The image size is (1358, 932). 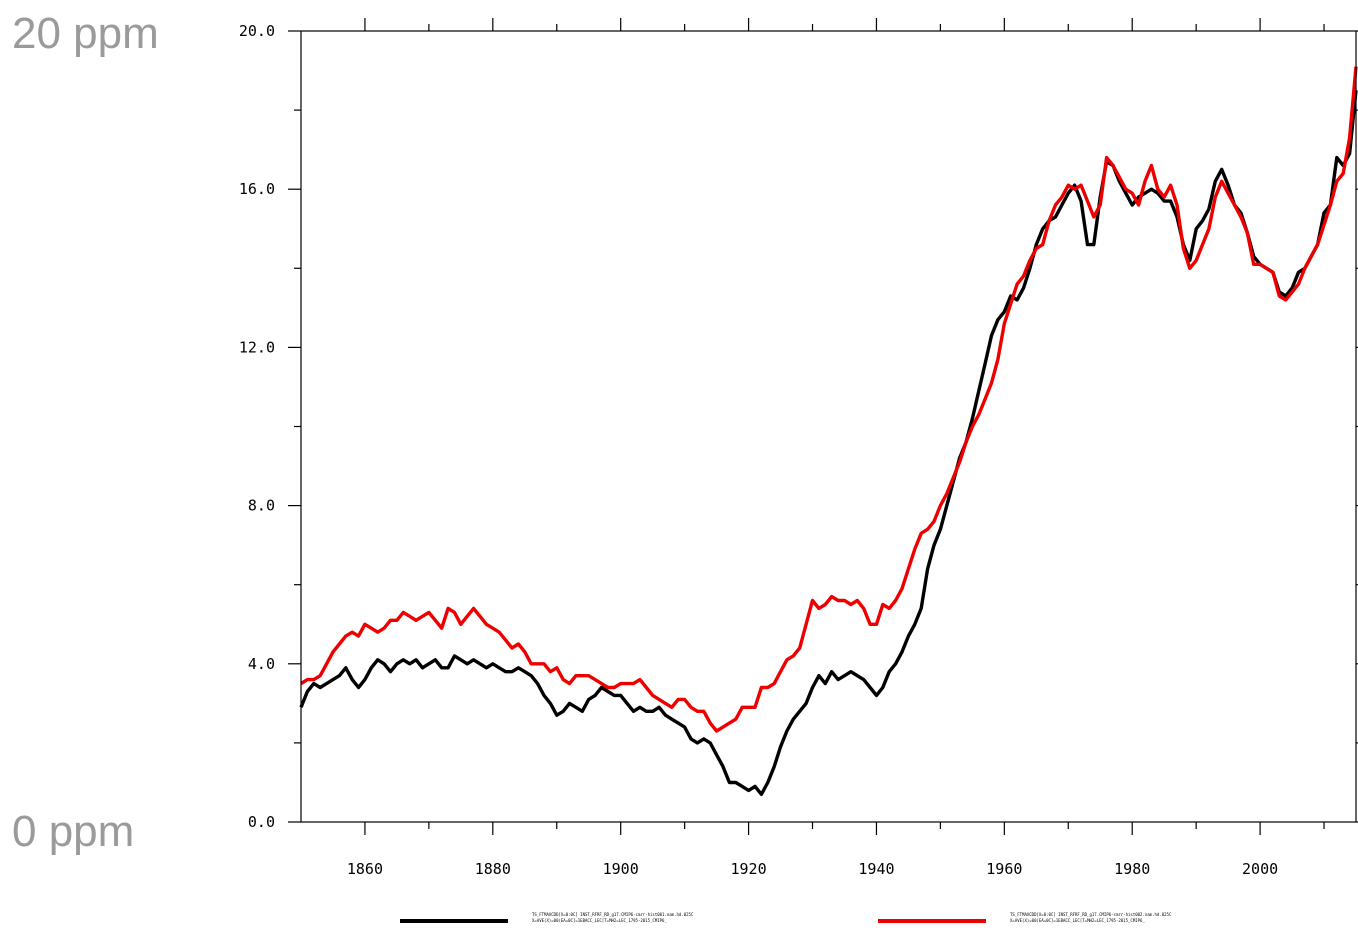 What do you see at coordinates (1132, 869) in the screenshot?
I see `x-tick-label: 1980` at bounding box center [1132, 869].